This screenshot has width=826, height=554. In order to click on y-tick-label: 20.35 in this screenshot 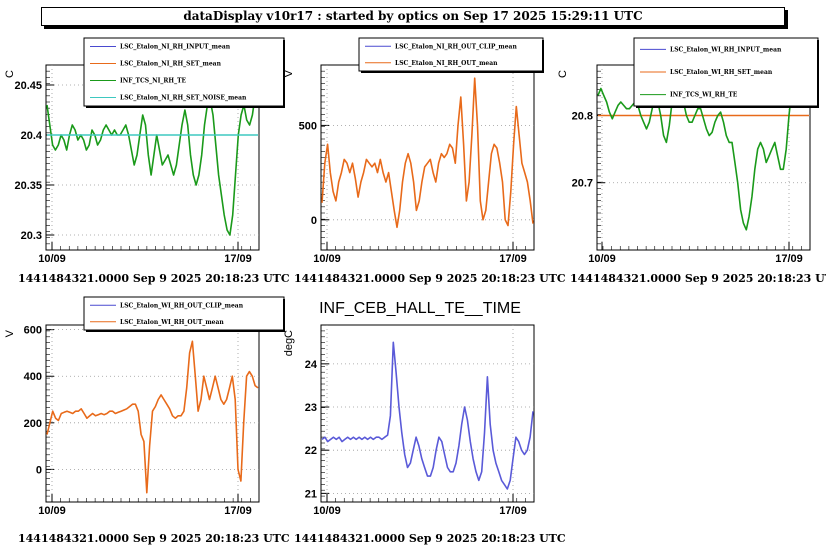, I will do `click(28, 186)`.